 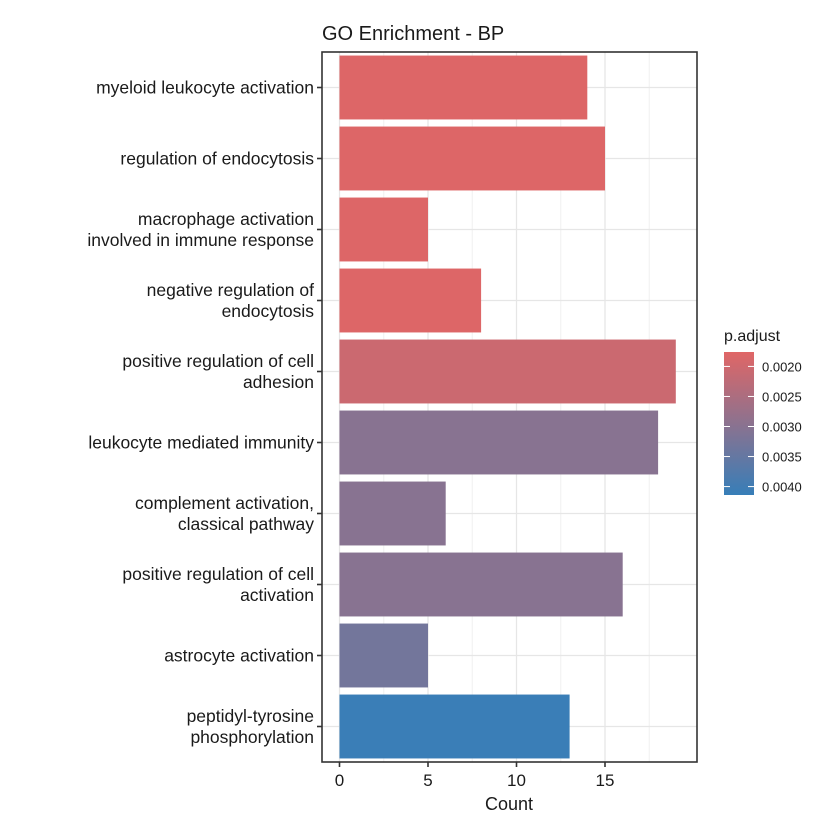 What do you see at coordinates (218, 584) in the screenshot?
I see `category-label: positive regulation of cell activation` at bounding box center [218, 584].